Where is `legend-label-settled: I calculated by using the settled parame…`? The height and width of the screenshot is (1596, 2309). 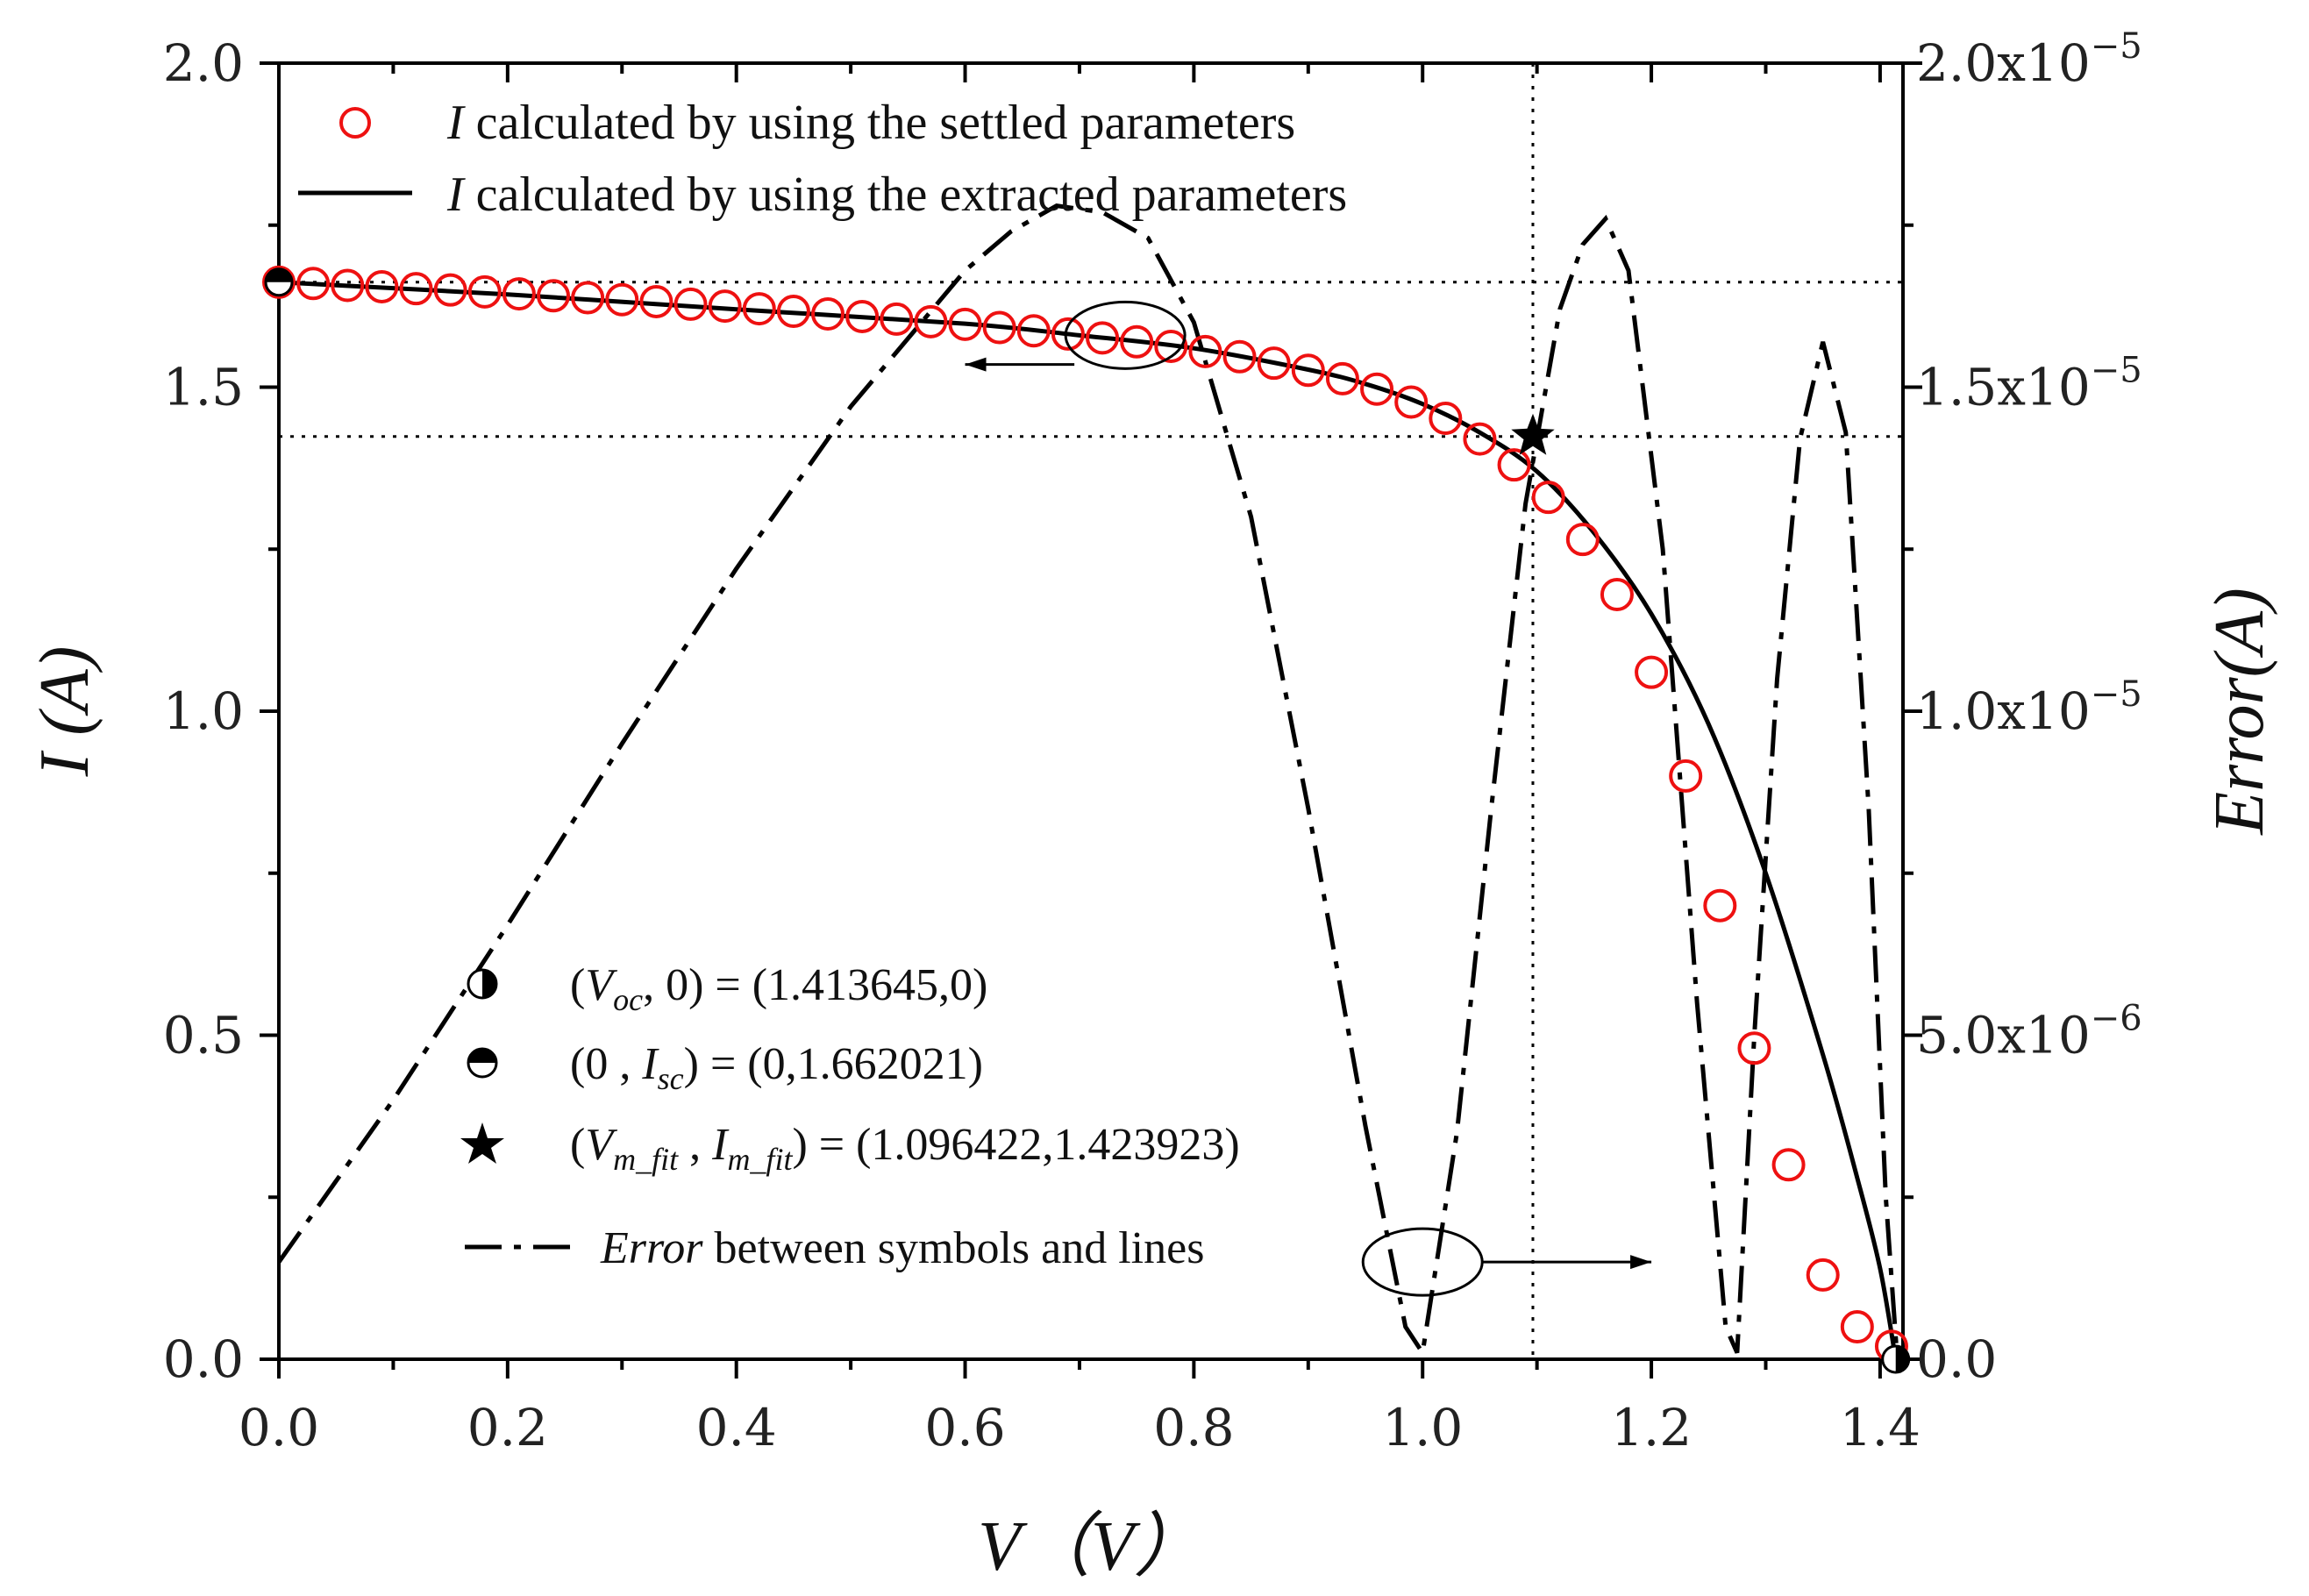 legend-label-settled: I calculated by using the settled parame… is located at coordinates (871, 123).